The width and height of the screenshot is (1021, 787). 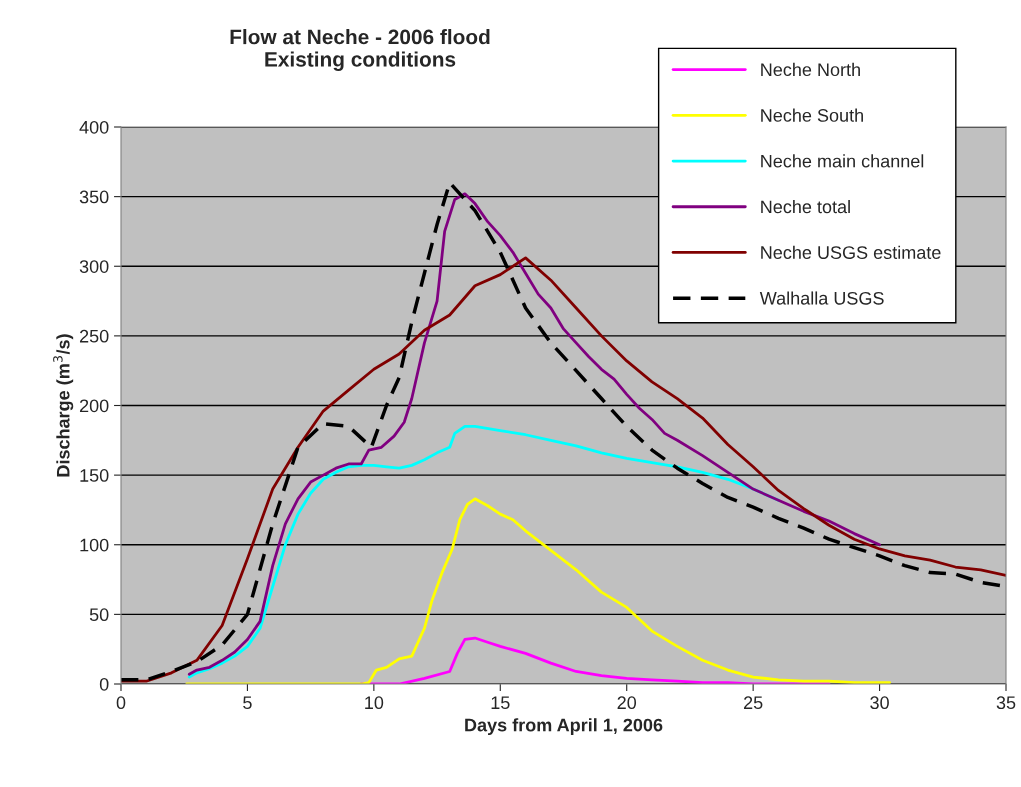 What do you see at coordinates (879, 703) in the screenshot?
I see `x-tick-label: 30` at bounding box center [879, 703].